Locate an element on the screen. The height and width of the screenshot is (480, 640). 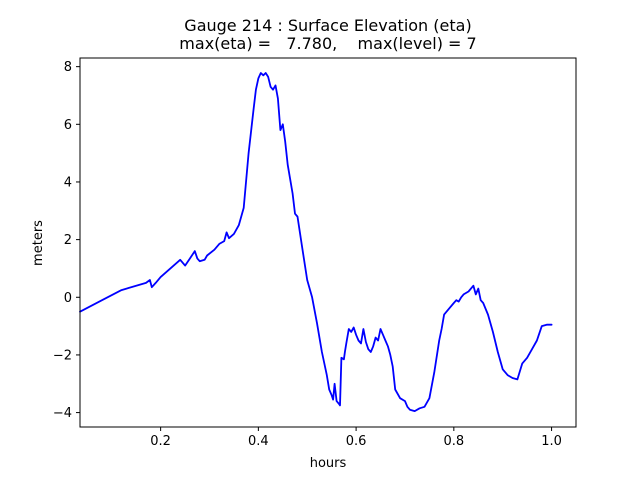
chart-title-line1: Gauge 214 : Surface Elevation (eta) is located at coordinates (327, 25).